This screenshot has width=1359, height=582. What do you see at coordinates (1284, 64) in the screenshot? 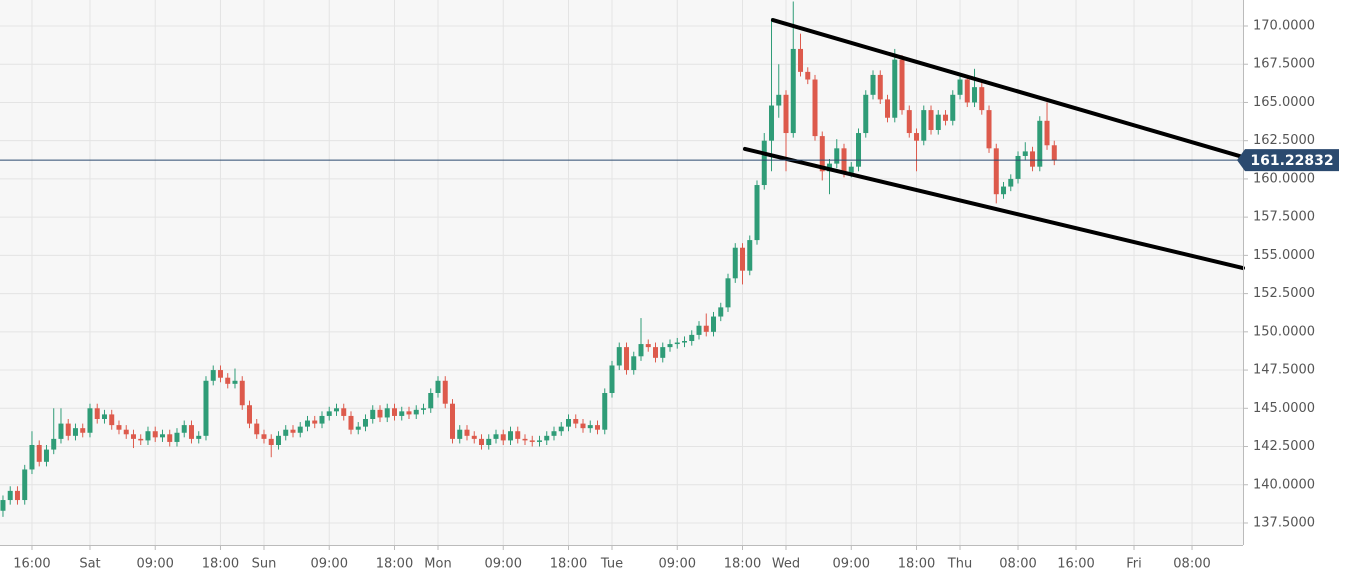
I see `y-tick-label: 167.5000` at bounding box center [1284, 64].